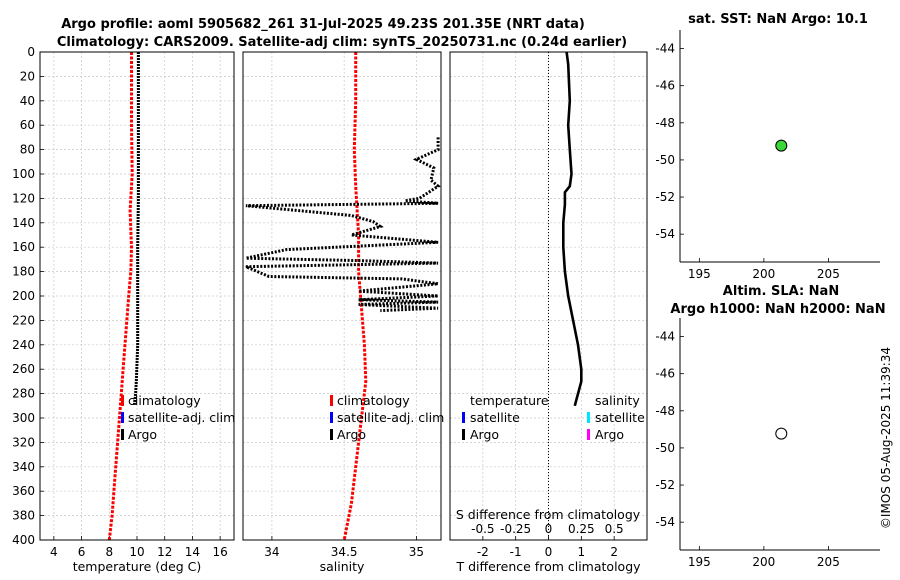 This screenshot has width=900, height=580. What do you see at coordinates (23, 174) in the screenshot?
I see `y-tick-label: 100` at bounding box center [23, 174].